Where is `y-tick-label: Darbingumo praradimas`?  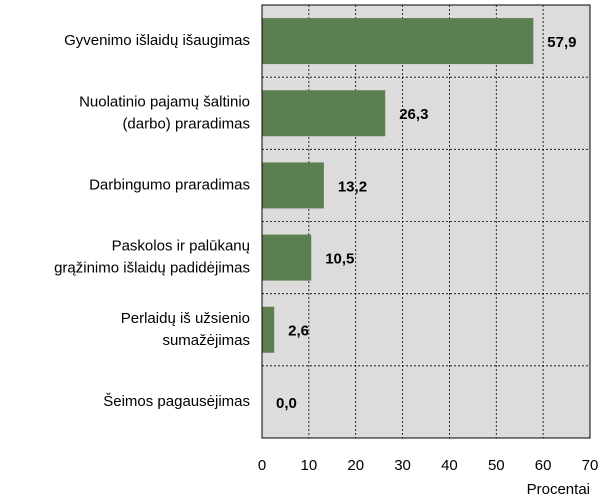 y-tick-label: Darbingumo praradimas is located at coordinates (169, 184).